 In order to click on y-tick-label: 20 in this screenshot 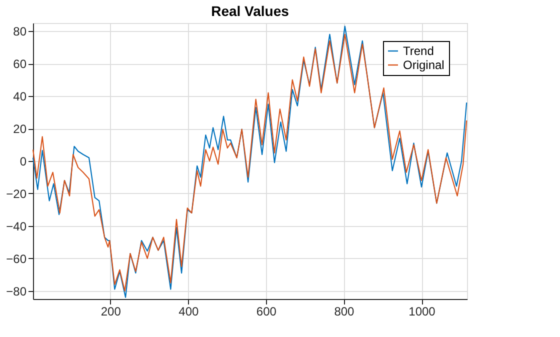, I will do `click(20, 129)`.